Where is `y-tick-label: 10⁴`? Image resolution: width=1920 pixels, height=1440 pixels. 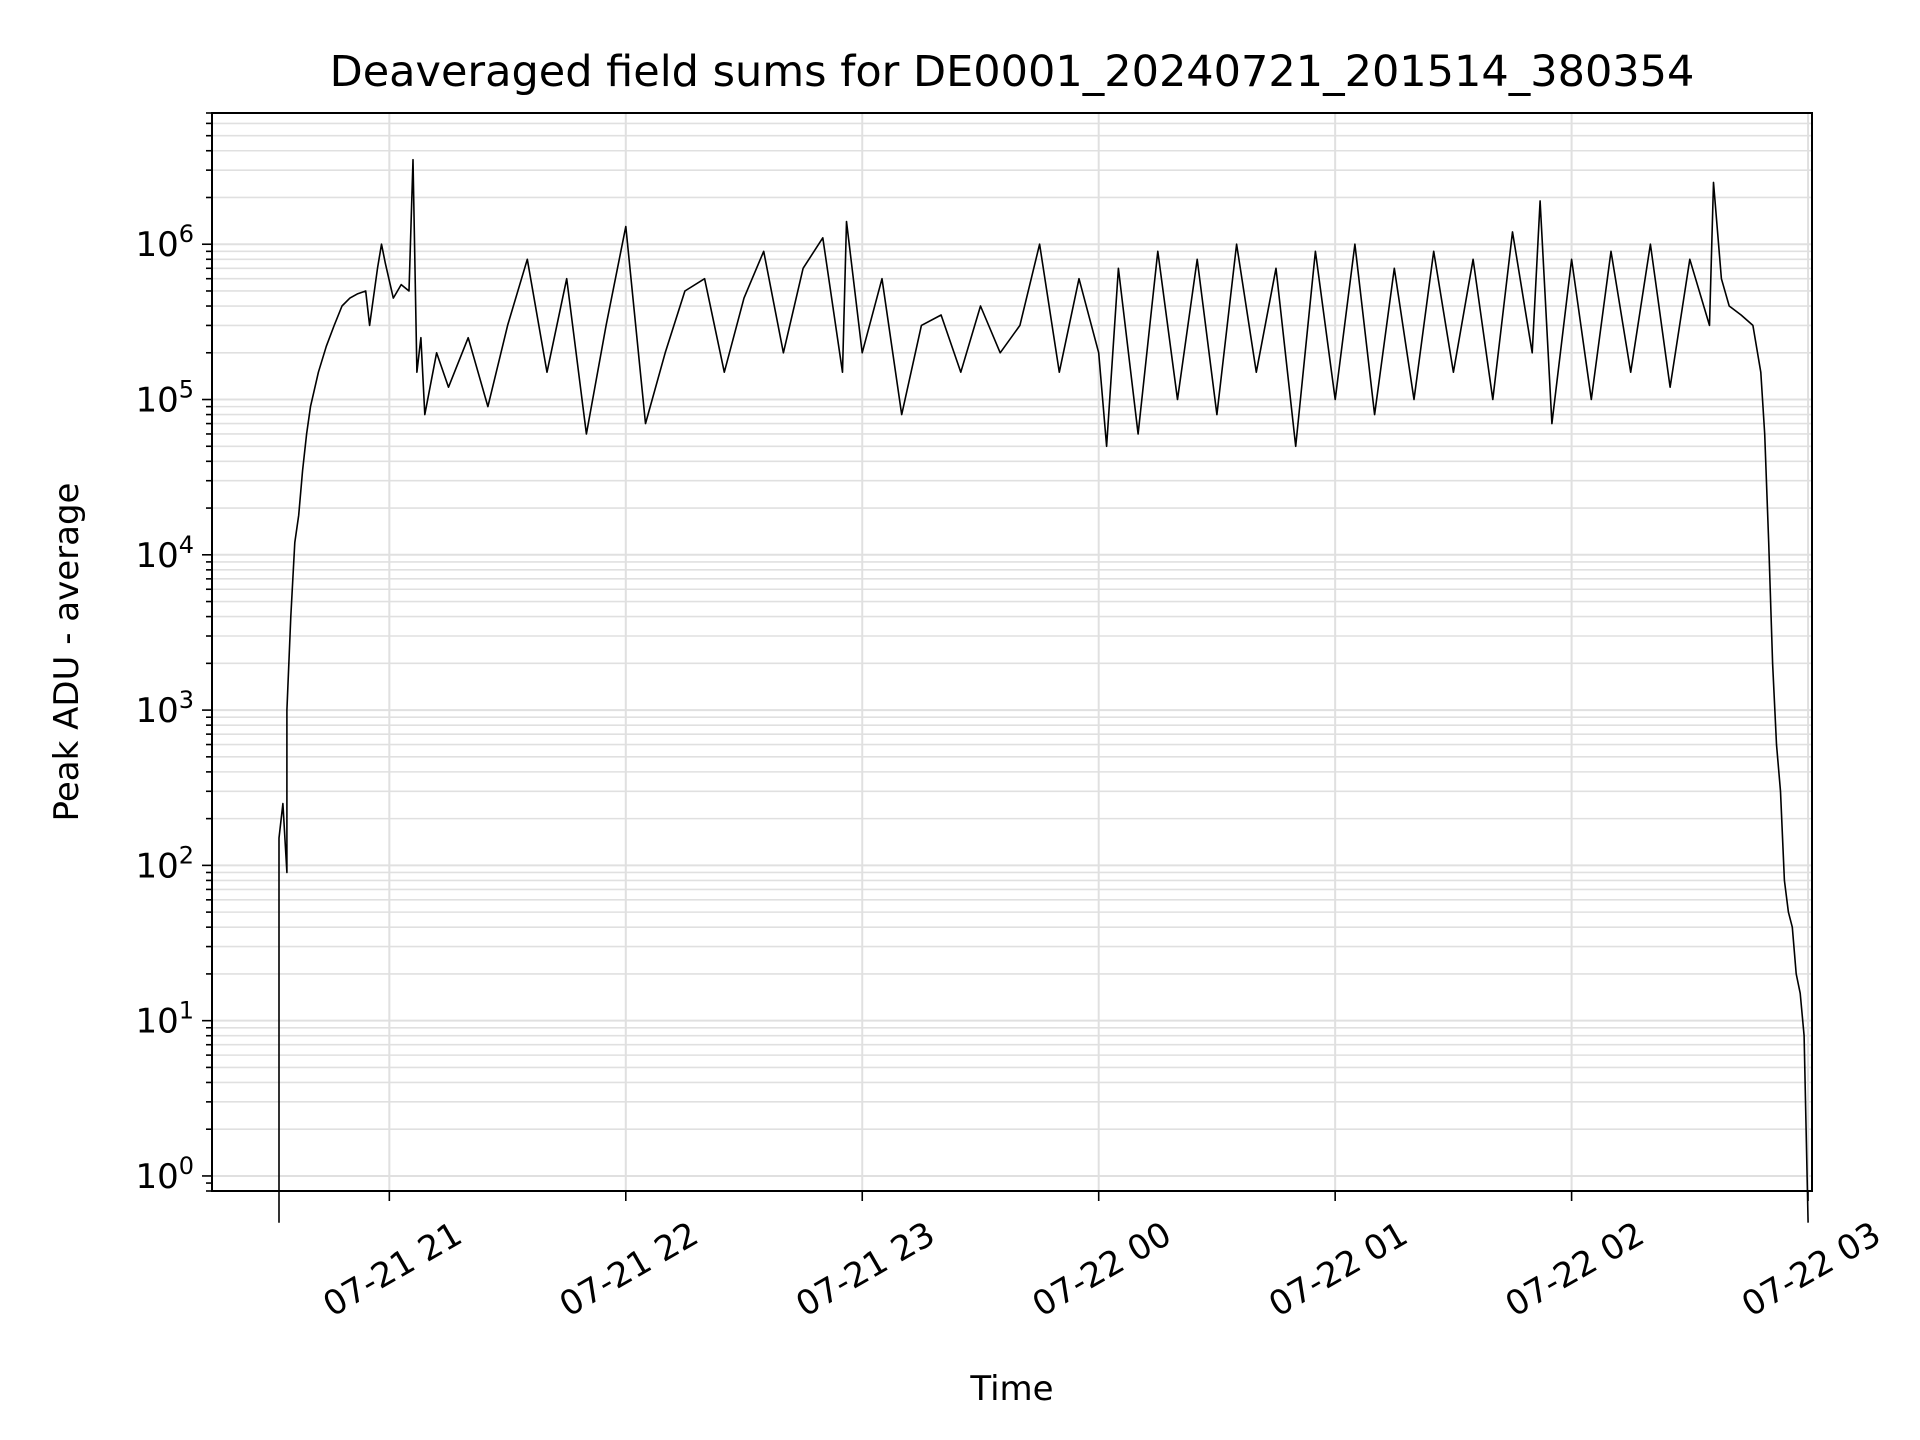 y-tick-label: 10⁴ is located at coordinates (164, 553).